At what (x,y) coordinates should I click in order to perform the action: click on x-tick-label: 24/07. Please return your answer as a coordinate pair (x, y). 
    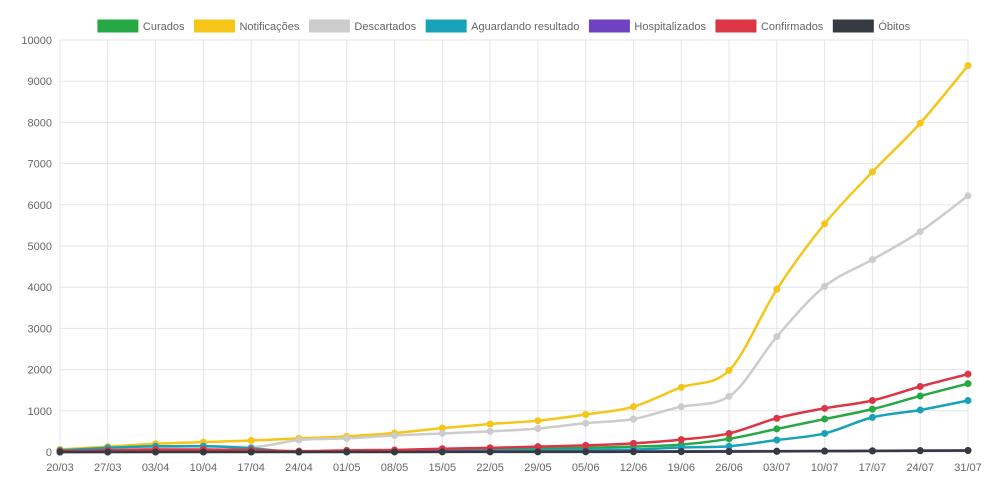
    Looking at the image, I should click on (920, 468).